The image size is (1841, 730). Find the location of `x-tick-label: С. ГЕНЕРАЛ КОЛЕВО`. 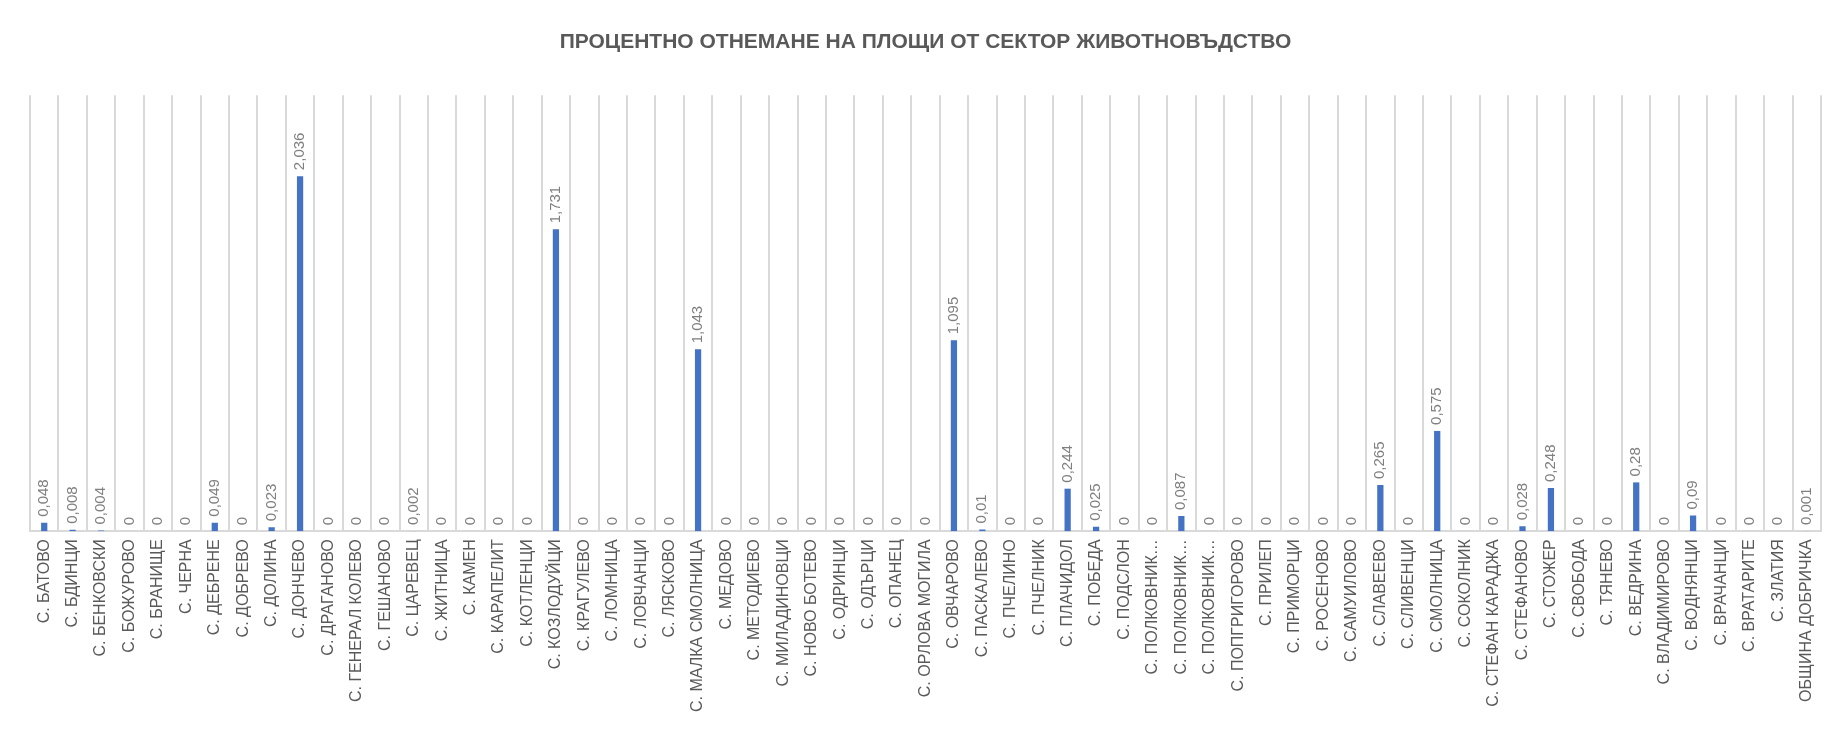

x-tick-label: С. ГЕНЕРАЛ КОЛЕВО is located at coordinates (356, 620).